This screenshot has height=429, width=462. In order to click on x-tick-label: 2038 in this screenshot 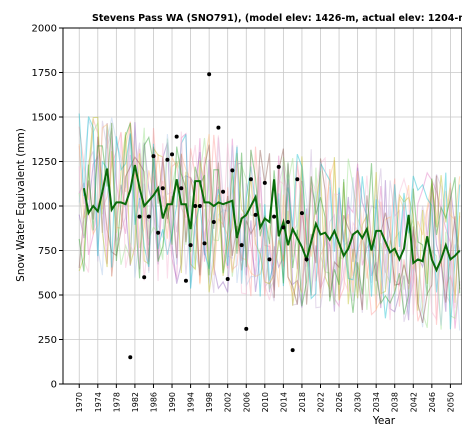, I will do `click(395, 402)`.